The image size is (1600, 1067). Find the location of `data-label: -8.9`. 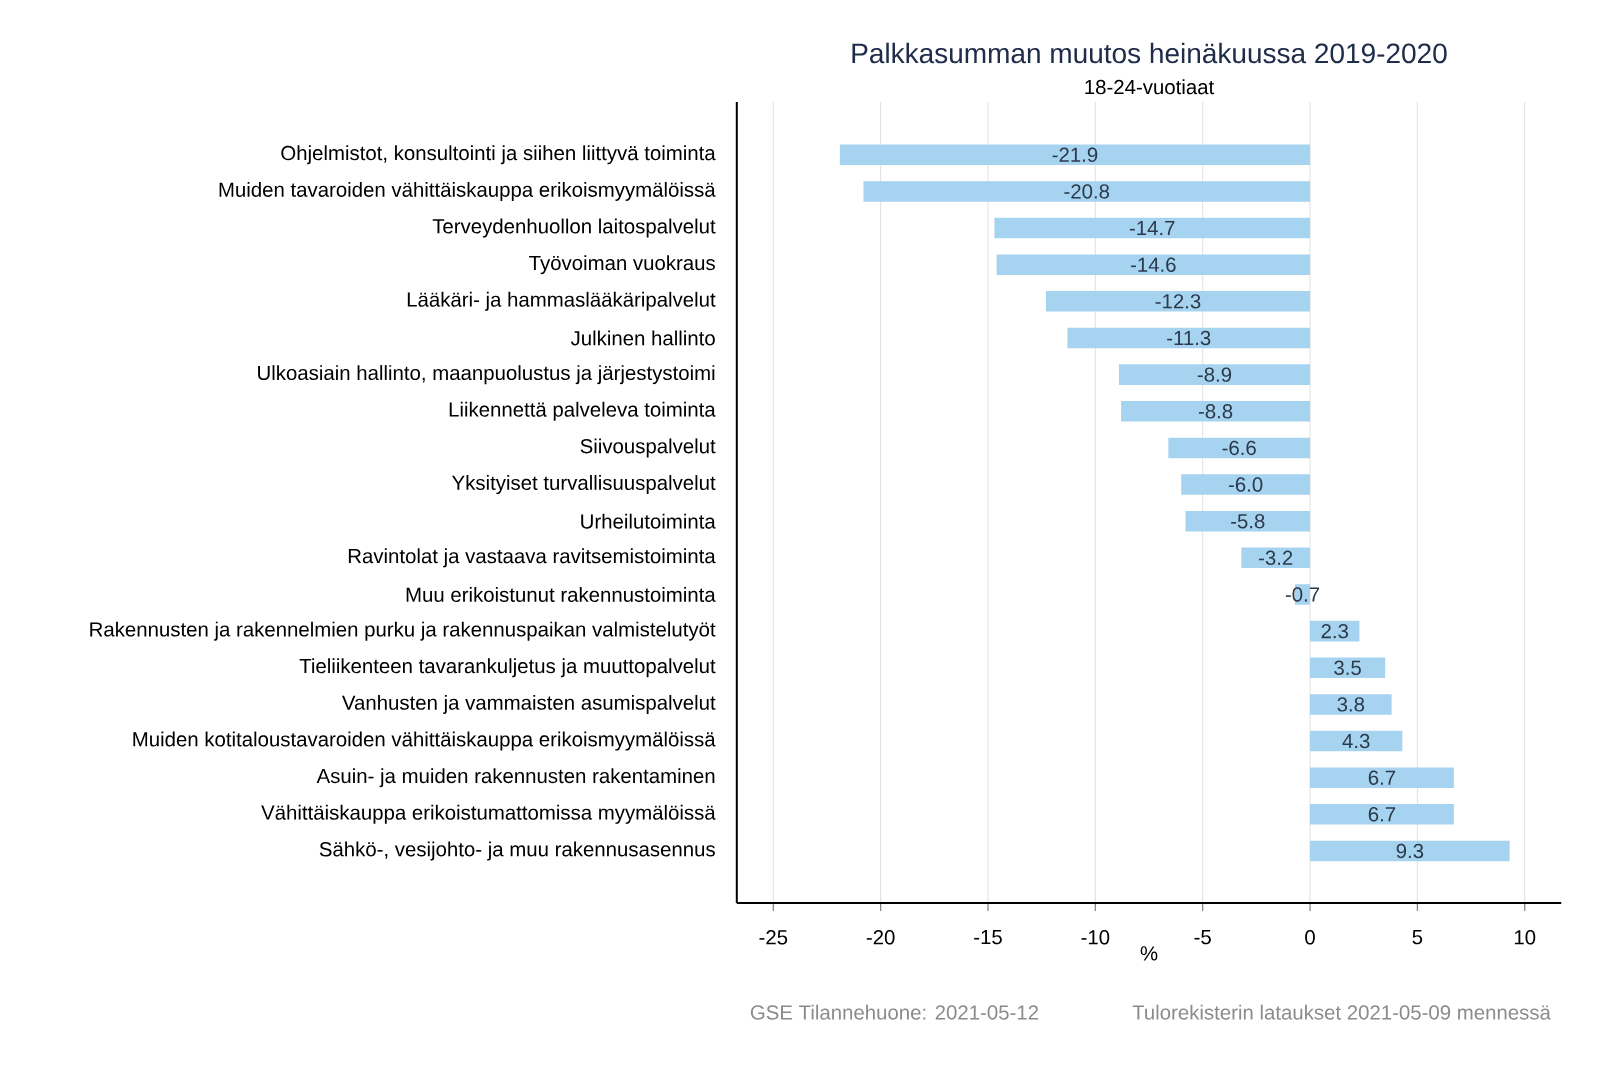

data-label: -8.9 is located at coordinates (1214, 374).